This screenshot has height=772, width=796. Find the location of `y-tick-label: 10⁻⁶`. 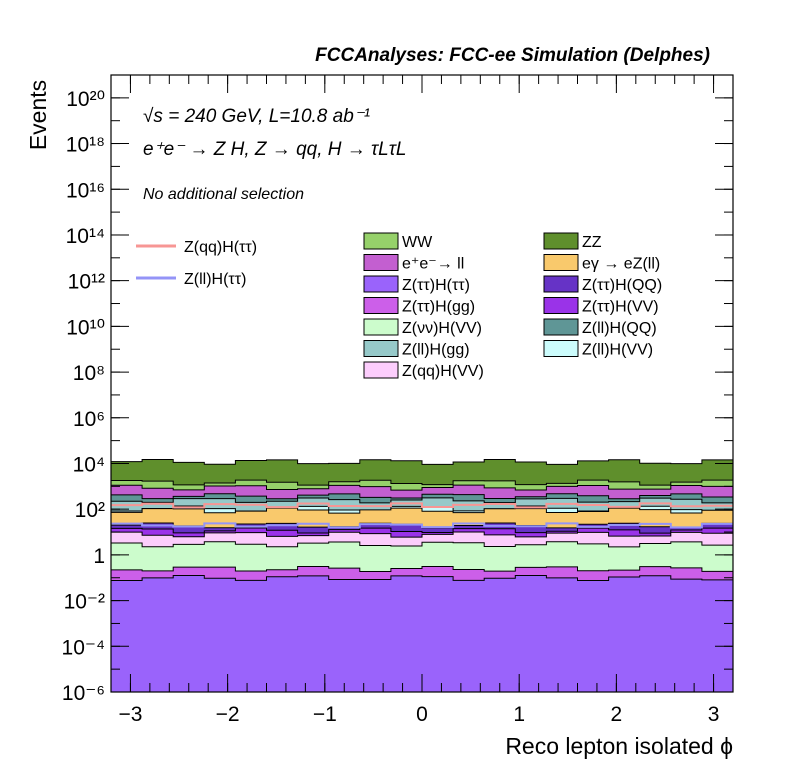

y-tick-label: 10⁻⁶ is located at coordinates (83, 693).